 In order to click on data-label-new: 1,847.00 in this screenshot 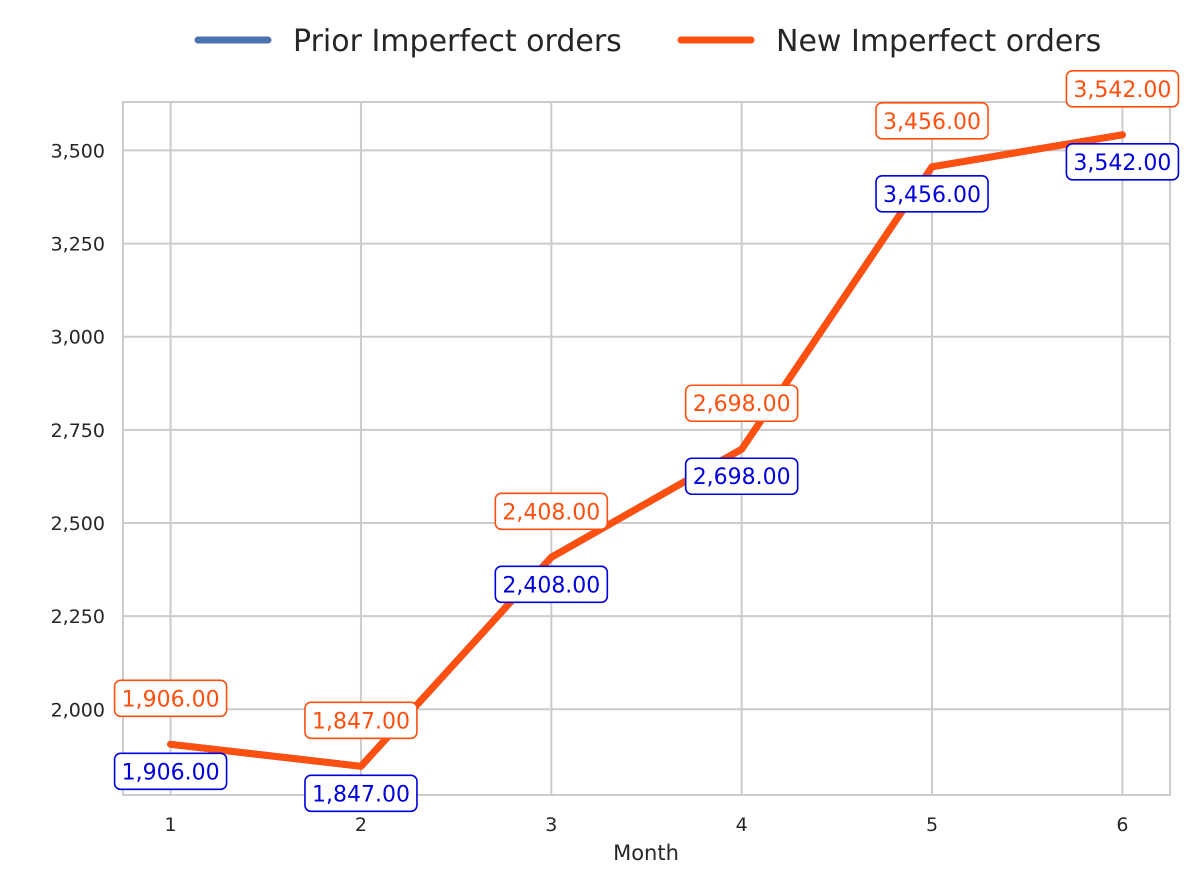, I will do `click(361, 720)`.